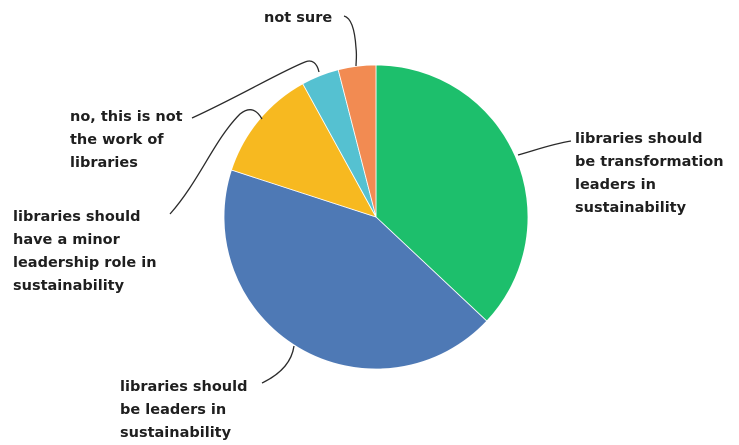 The image size is (739, 445). I want to click on leader-line-transformation-leaders, so click(544, 148).